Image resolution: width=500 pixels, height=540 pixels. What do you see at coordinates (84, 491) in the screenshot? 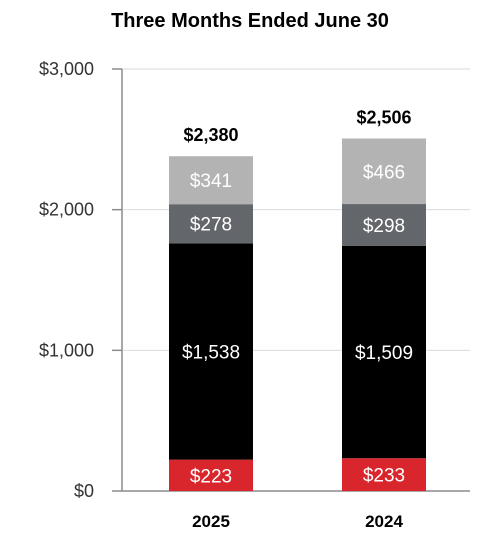
I see `y-tick-label: $0` at bounding box center [84, 491].